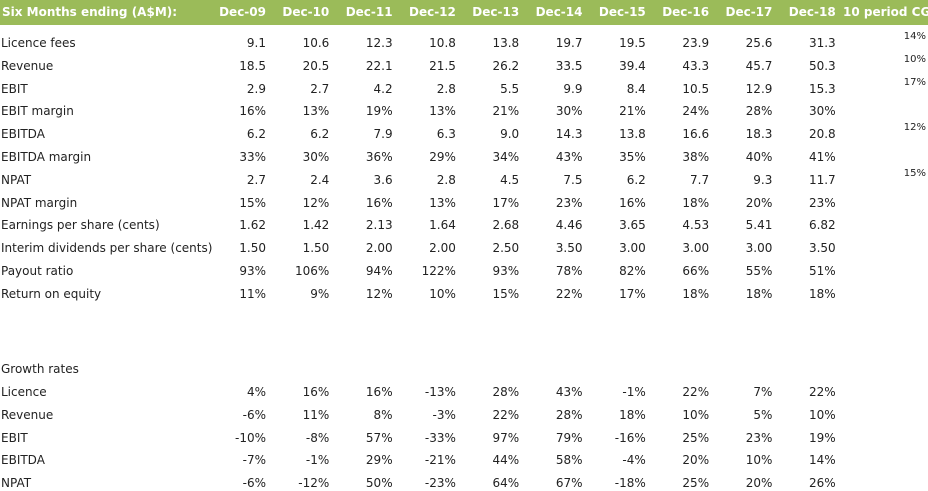 The height and width of the screenshot is (491, 928). Describe the element at coordinates (510, 88) in the screenshot. I see `cell: 5.5` at that location.